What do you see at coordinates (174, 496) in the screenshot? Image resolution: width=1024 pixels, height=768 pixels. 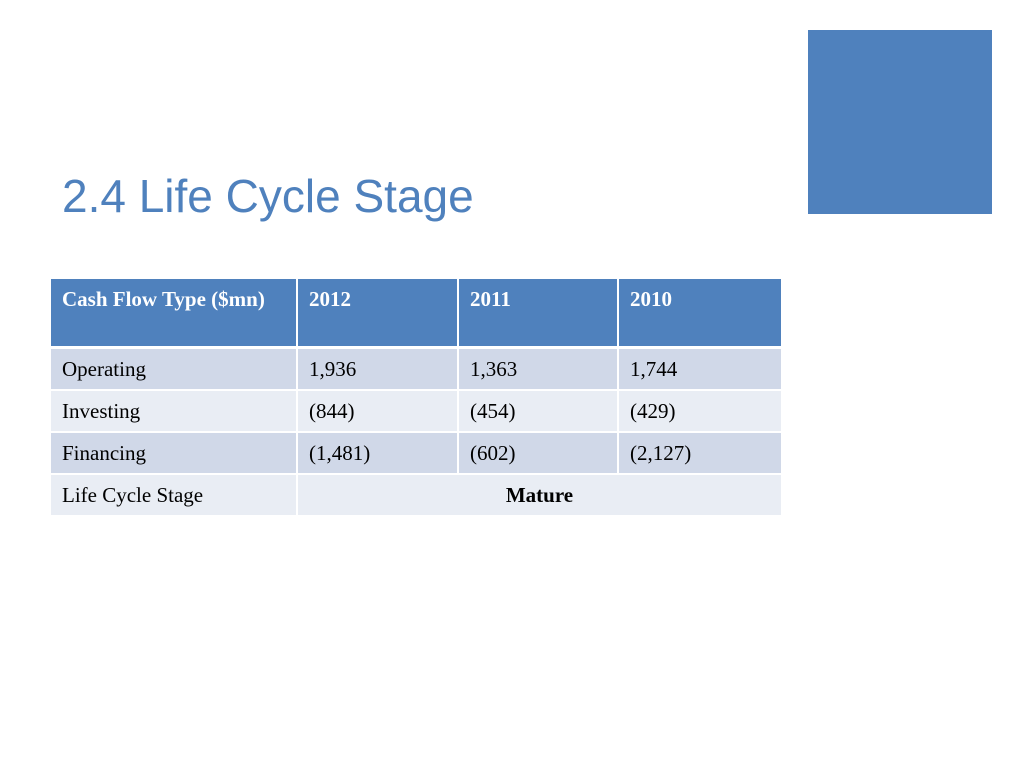 I see `row-label: Life Cycle Stage` at bounding box center [174, 496].